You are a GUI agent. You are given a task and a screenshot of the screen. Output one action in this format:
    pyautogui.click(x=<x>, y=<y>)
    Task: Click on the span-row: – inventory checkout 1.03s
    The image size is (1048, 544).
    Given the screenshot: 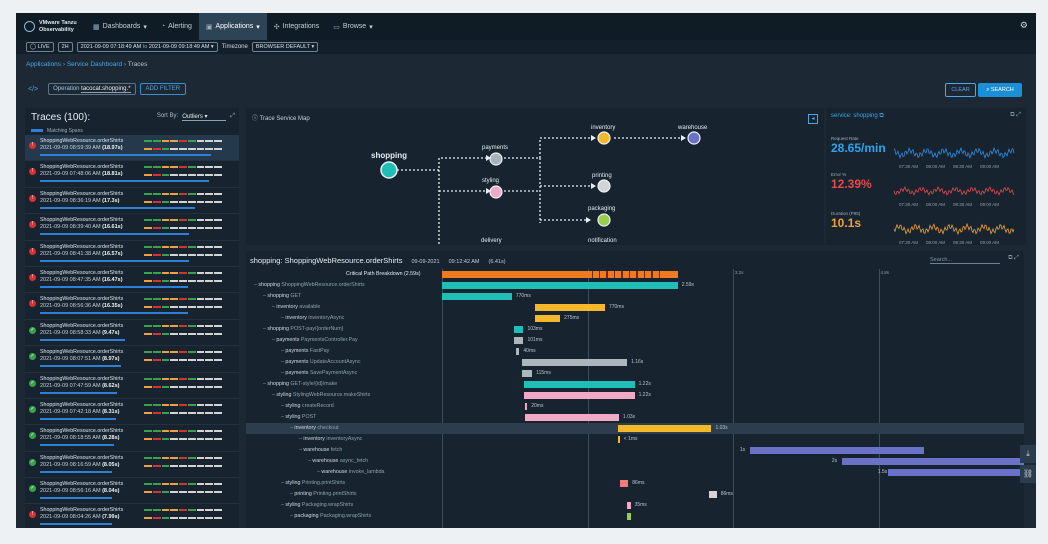 What is the action you would take?
    pyautogui.click(x=635, y=428)
    